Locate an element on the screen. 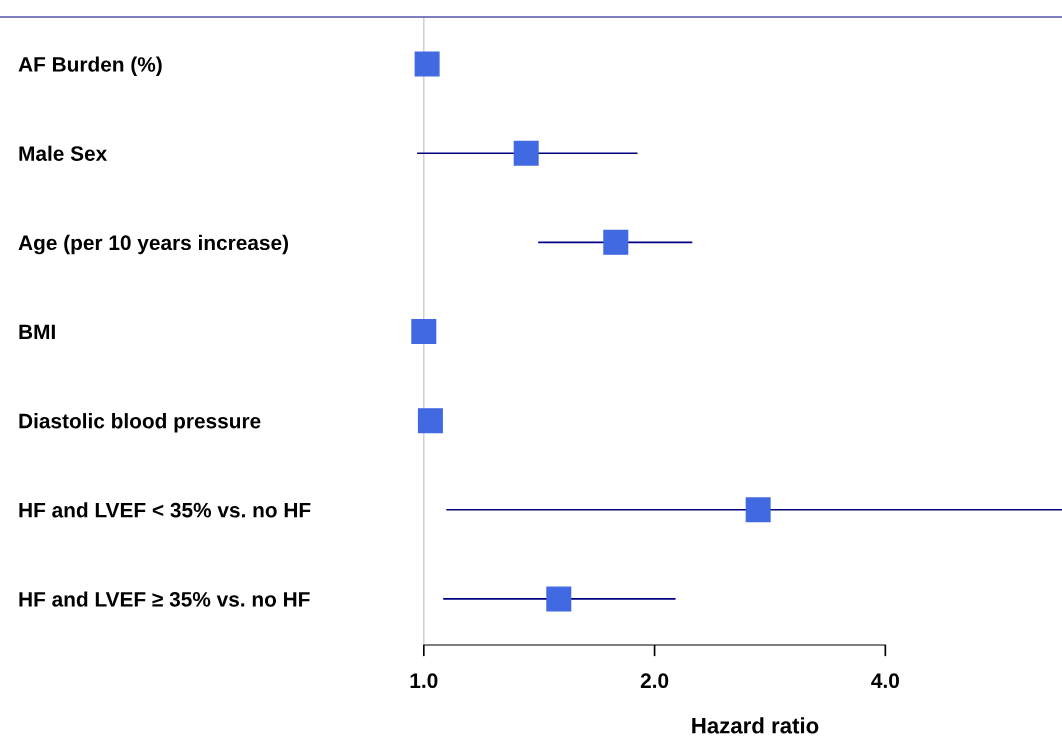 The image size is (1062, 738). y-tick-label: Age (per 10 years increase) is located at coordinates (153, 244).